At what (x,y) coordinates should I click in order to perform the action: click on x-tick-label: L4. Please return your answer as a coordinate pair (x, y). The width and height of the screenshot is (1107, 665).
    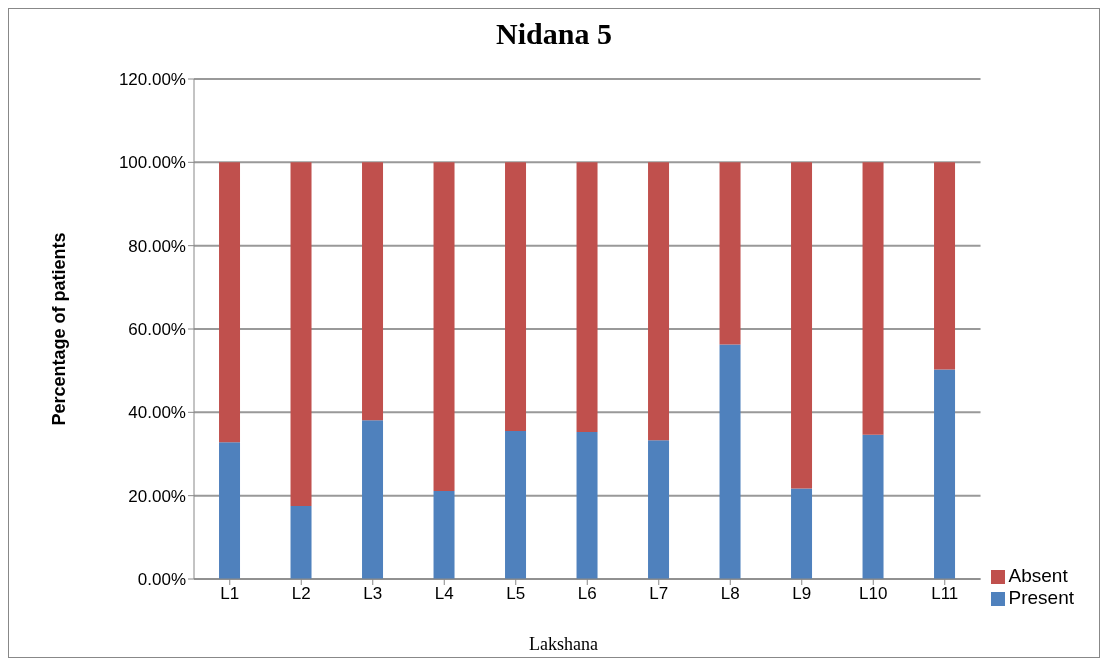
    Looking at the image, I should click on (444, 594).